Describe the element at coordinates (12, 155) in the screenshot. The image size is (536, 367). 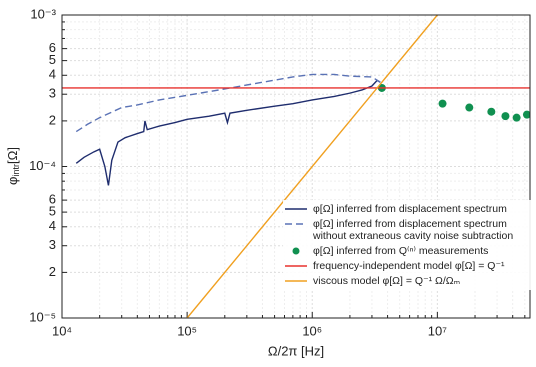
I see `y-label-rest: [Ω]` at that location.